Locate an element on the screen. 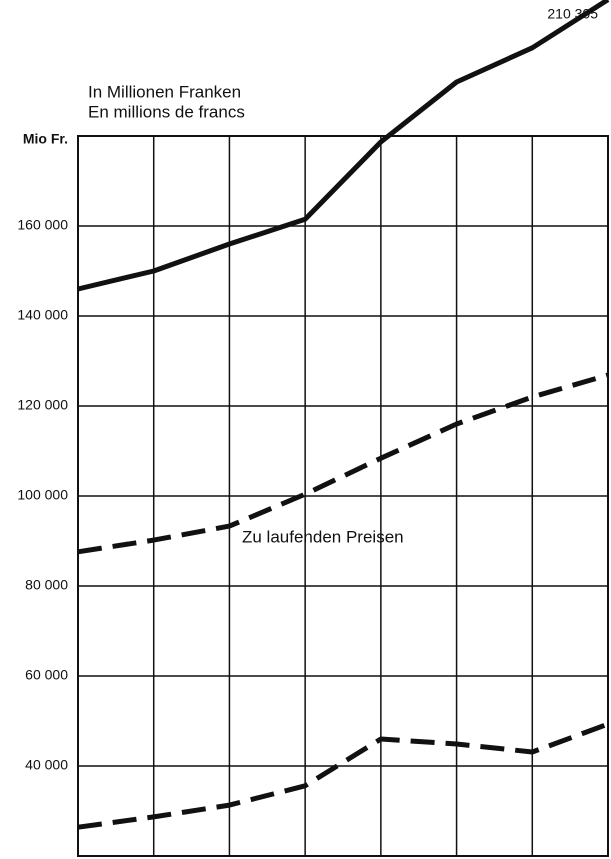 This screenshot has width=611, height=859. y-tick-label: 100 000 is located at coordinates (42, 495).